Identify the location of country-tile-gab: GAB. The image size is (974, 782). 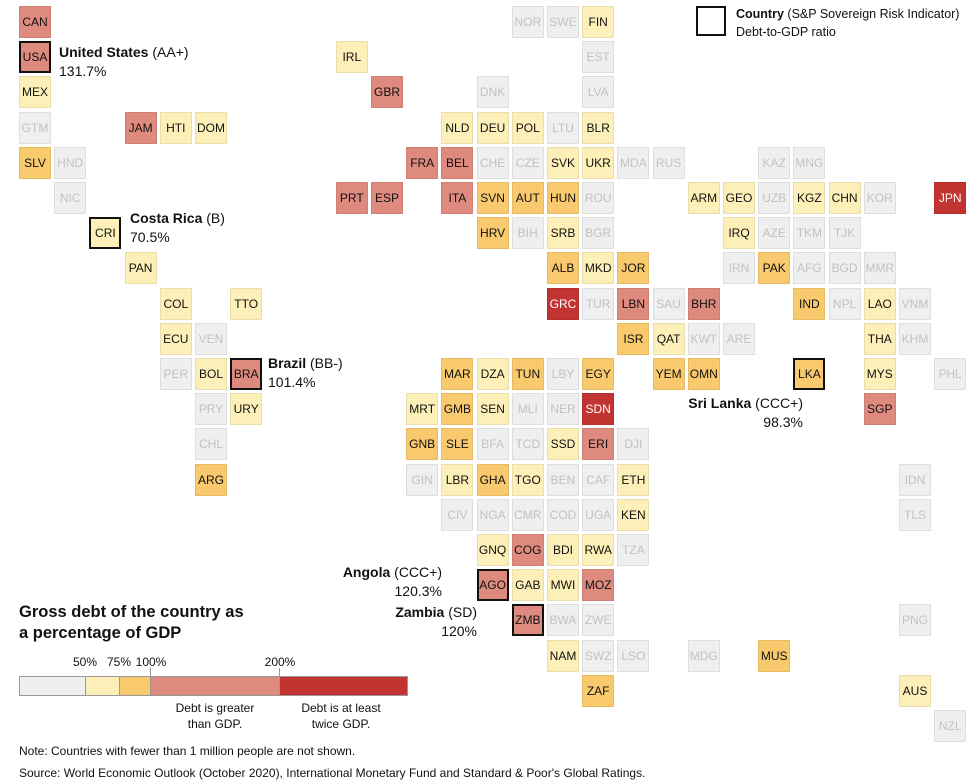
(527, 585).